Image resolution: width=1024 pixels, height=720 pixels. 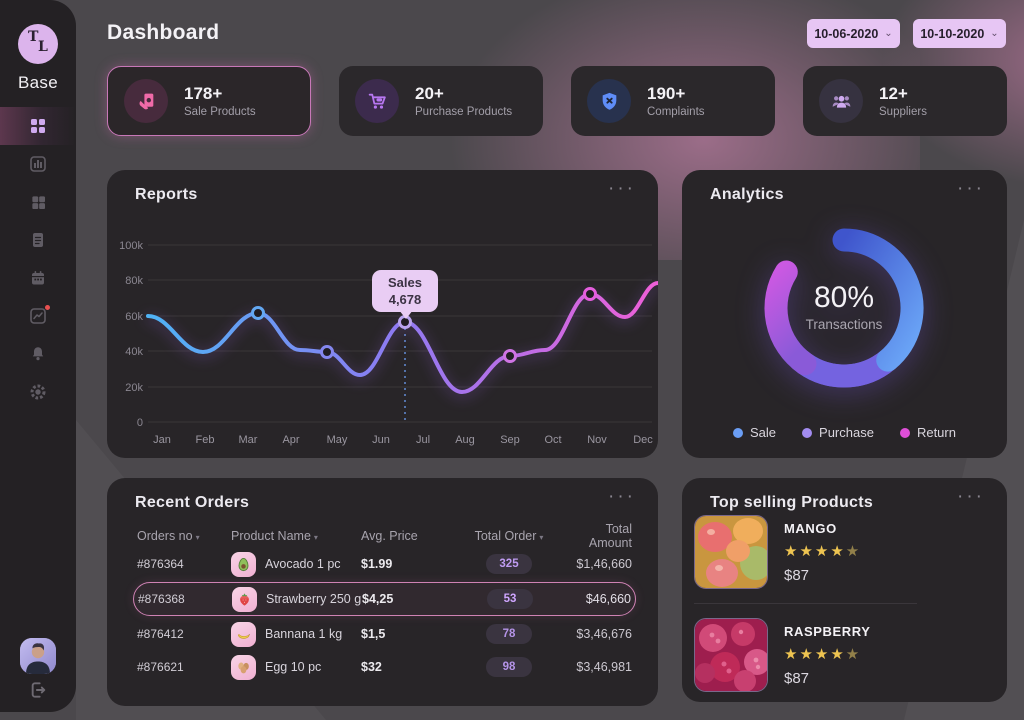 What do you see at coordinates (131, 246) in the screenshot?
I see `svg-text: 100k` at bounding box center [131, 246].